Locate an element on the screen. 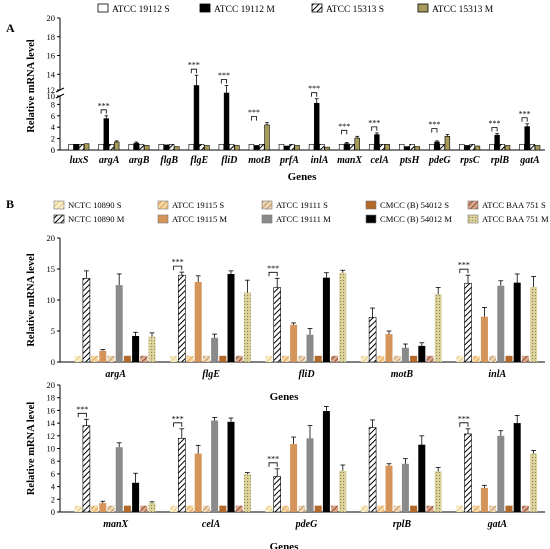  x-tick-label: flgB is located at coordinates (169, 160).